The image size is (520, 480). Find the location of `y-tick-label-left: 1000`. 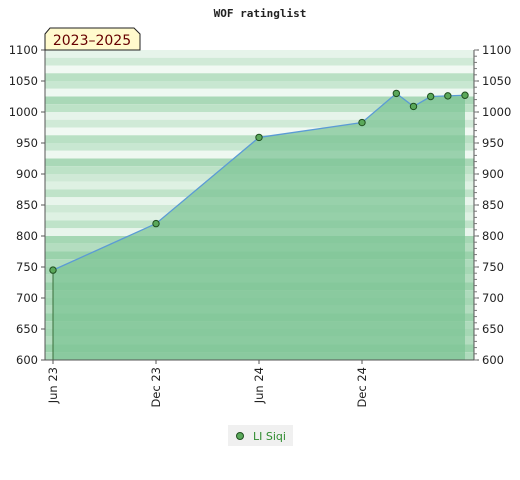

y-tick-label-left: 1000 is located at coordinates (23, 112).